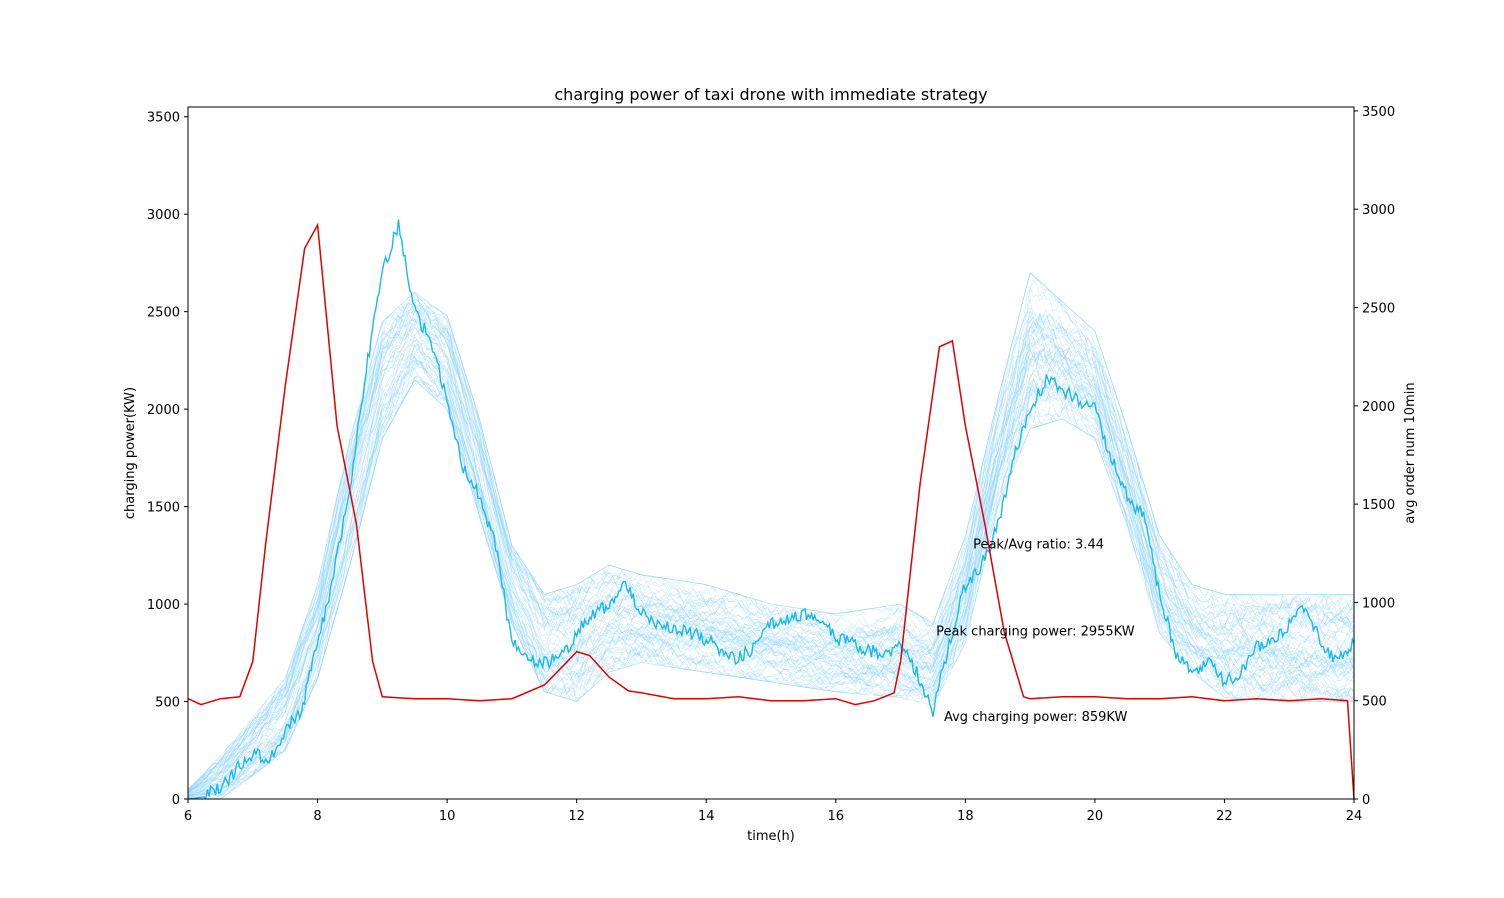 Image resolution: width=1504 pixels, height=898 pixels. I want to click on y2-tick-label: 3000, so click(1378, 210).